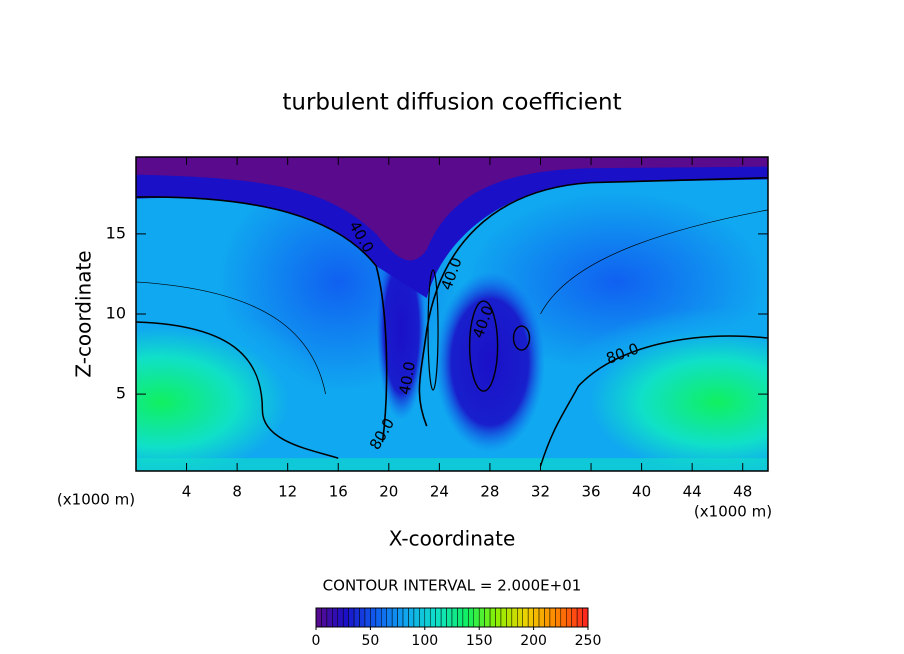 Image resolution: width=904 pixels, height=654 pixels. What do you see at coordinates (237, 492) in the screenshot?
I see `x-tick-label: 8` at bounding box center [237, 492].